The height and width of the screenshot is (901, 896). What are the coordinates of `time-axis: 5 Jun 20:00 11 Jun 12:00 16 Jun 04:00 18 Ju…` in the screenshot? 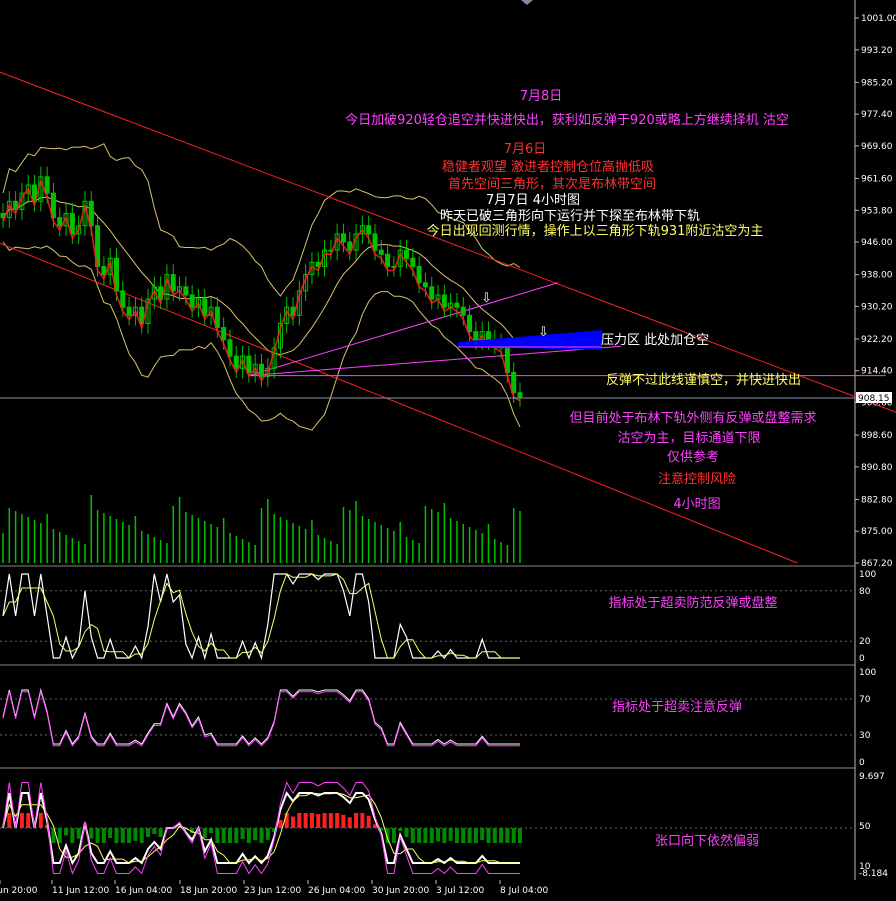 It's located at (274, 888).